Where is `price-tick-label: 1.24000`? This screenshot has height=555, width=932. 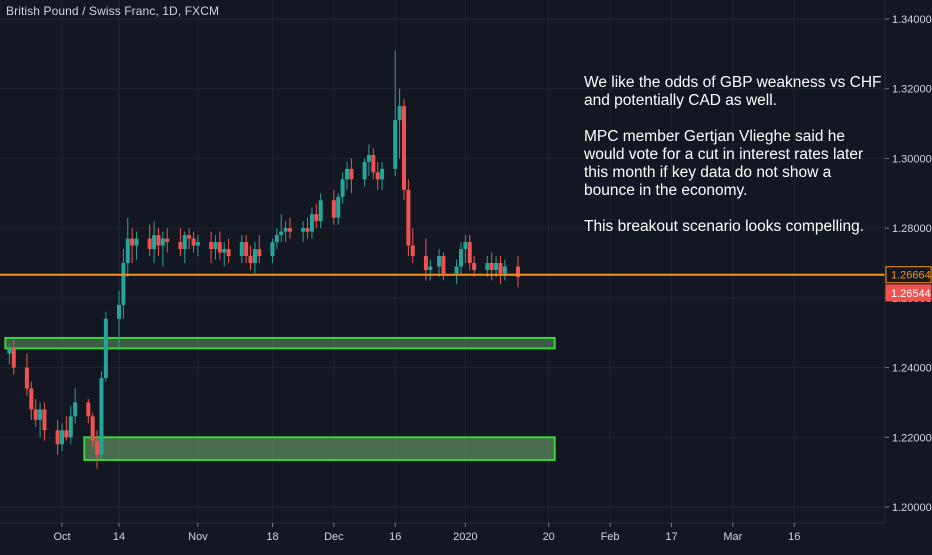
price-tick-label: 1.24000 is located at coordinates (912, 369).